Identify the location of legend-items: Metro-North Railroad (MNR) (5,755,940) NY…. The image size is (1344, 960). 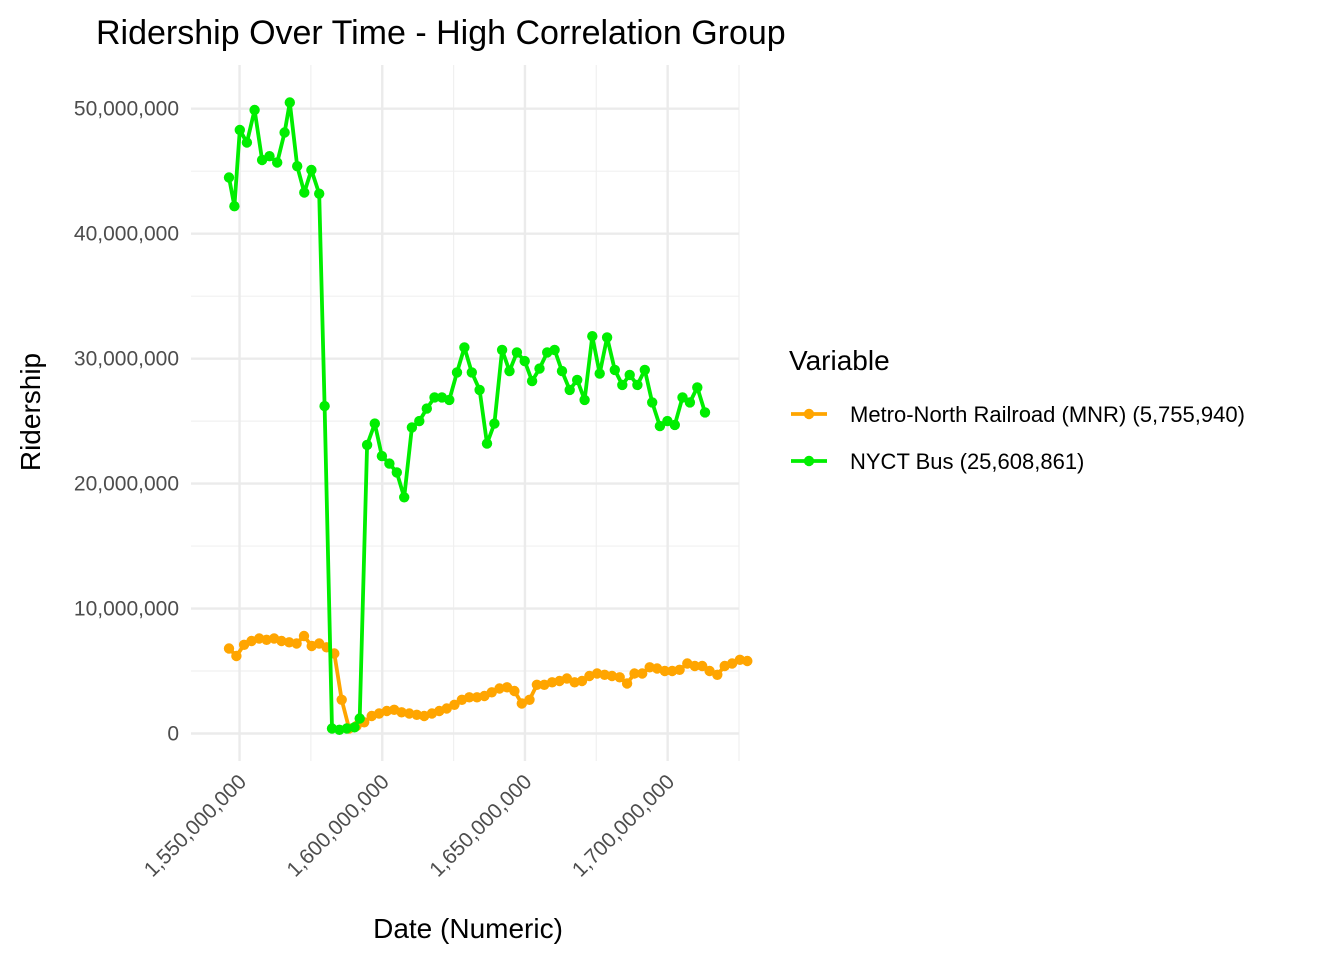
(1018, 438).